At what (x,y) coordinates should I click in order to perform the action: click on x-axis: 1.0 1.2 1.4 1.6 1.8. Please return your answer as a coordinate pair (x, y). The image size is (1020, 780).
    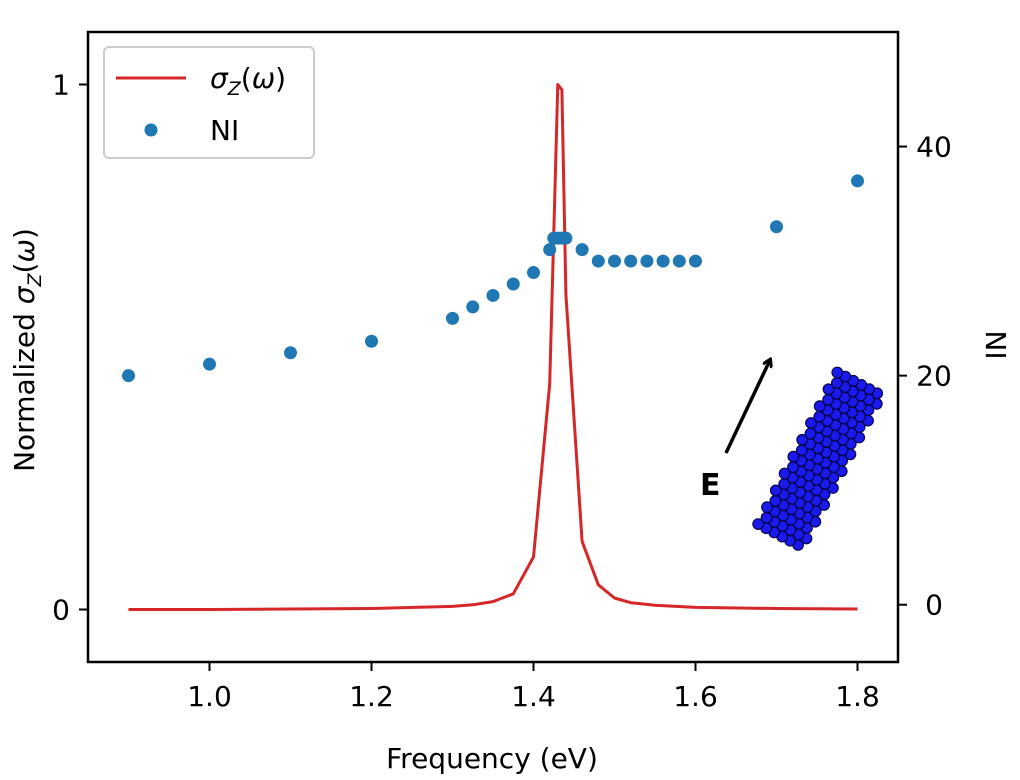
    Looking at the image, I should click on (533, 687).